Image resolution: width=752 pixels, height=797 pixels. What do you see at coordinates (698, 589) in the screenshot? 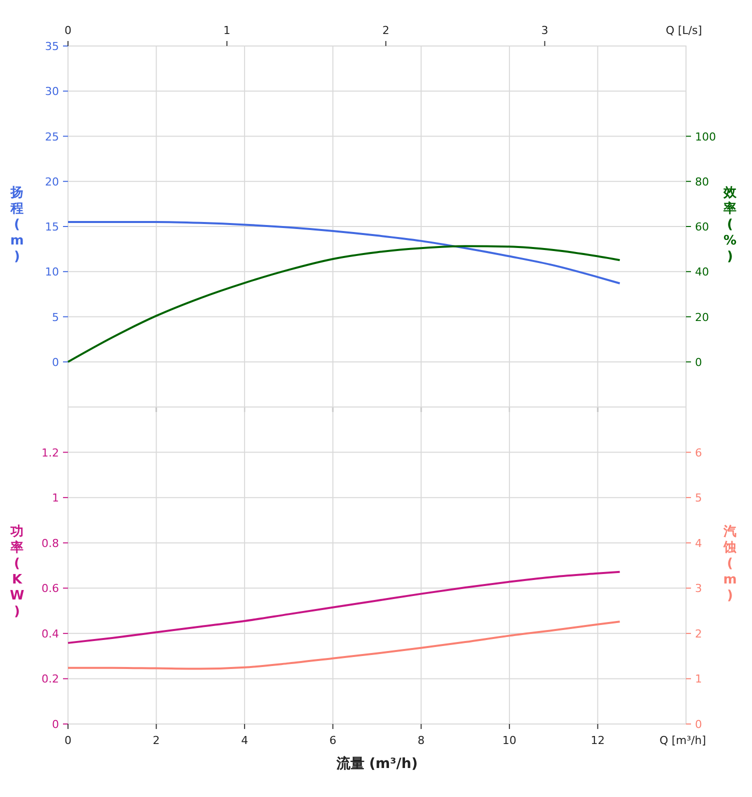
I see `y2-tick-label: 3` at bounding box center [698, 589].